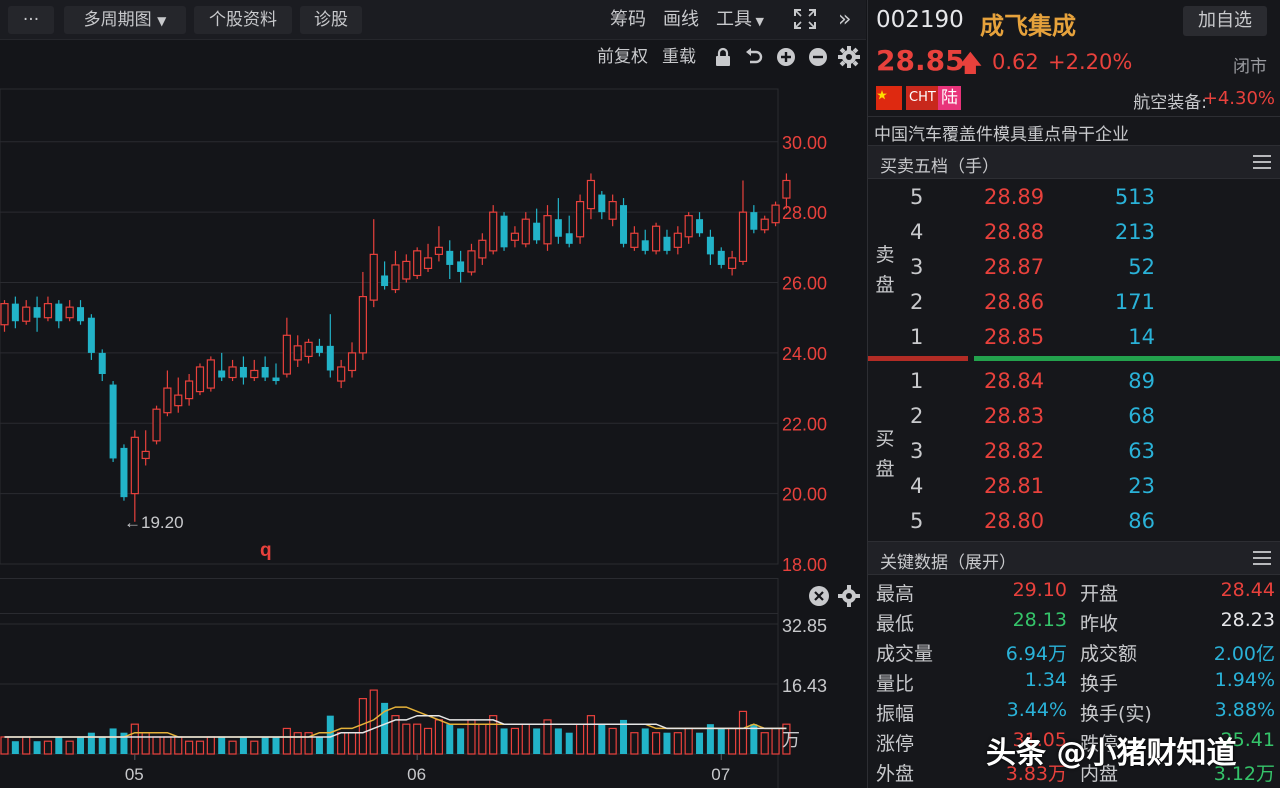 The height and width of the screenshot is (788, 1280). Describe the element at coordinates (1170, 103) in the screenshot. I see `sector-label: 航空装备:` at that location.